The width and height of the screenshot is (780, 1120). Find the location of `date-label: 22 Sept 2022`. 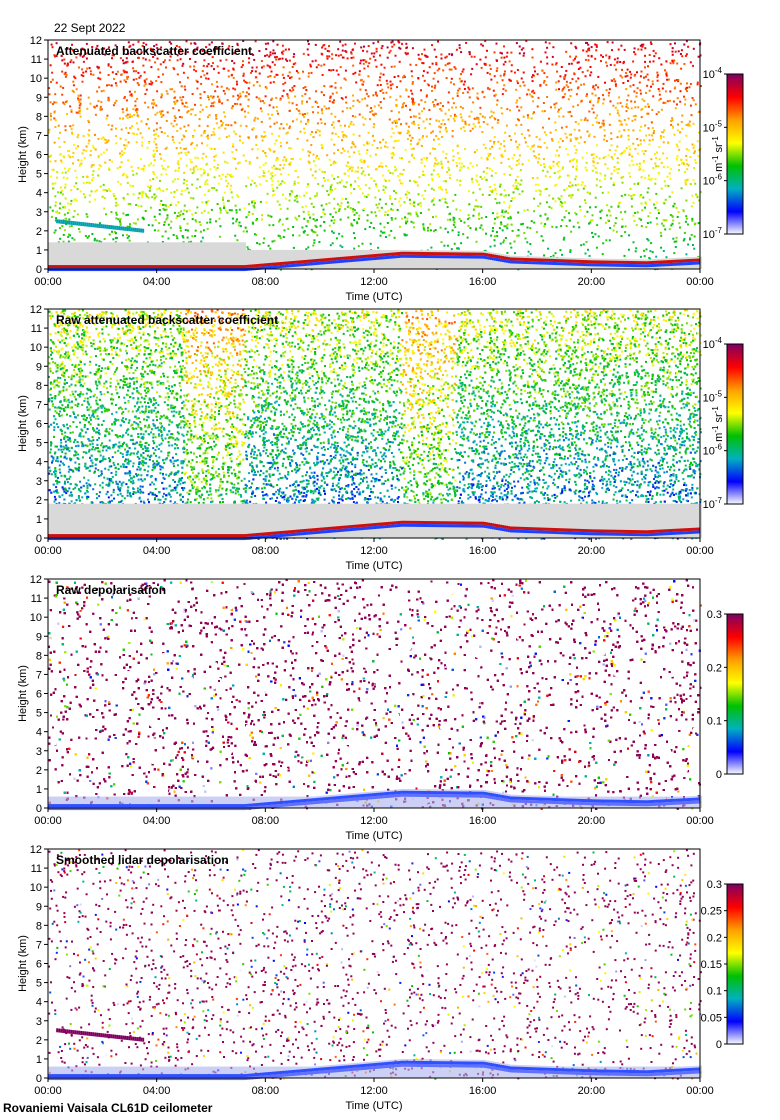

date-label: 22 Sept 2022 is located at coordinates (89, 28).